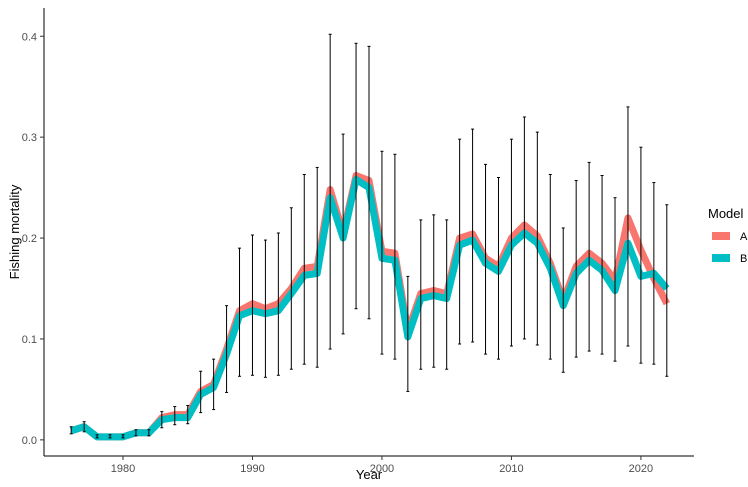  I want to click on x-tick-label: 2010, so click(511, 469).